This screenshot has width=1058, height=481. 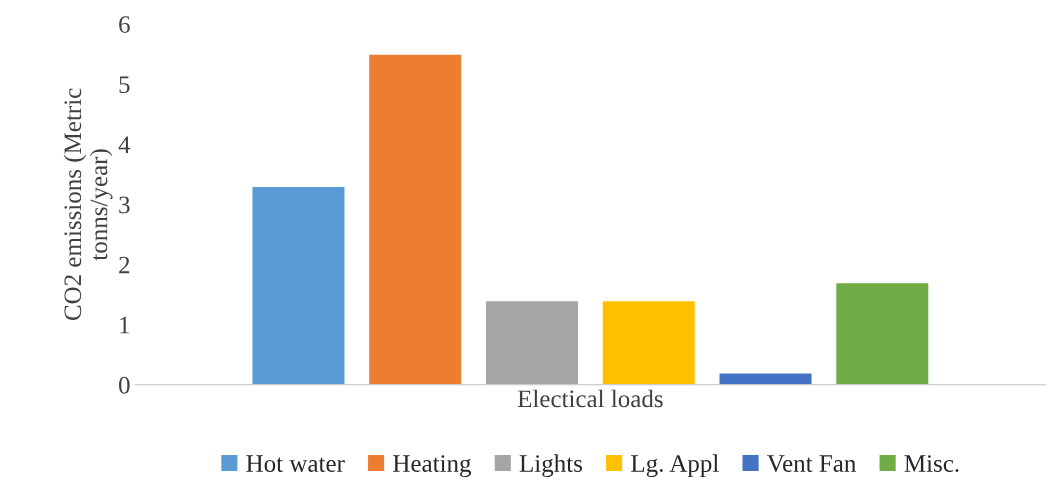 I want to click on y-axis-title: CO2 emissions (Metric tonns/year), so click(x=88, y=204).